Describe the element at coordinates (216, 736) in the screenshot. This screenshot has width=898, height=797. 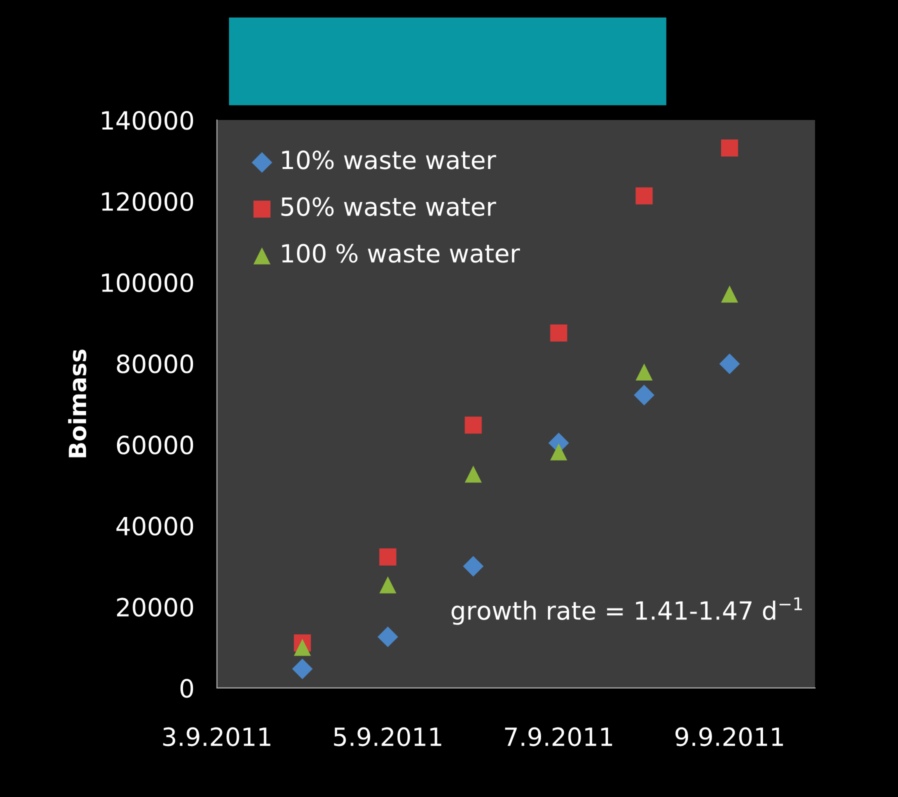
I see `x-tick-label: 3.9.2011` at that location.